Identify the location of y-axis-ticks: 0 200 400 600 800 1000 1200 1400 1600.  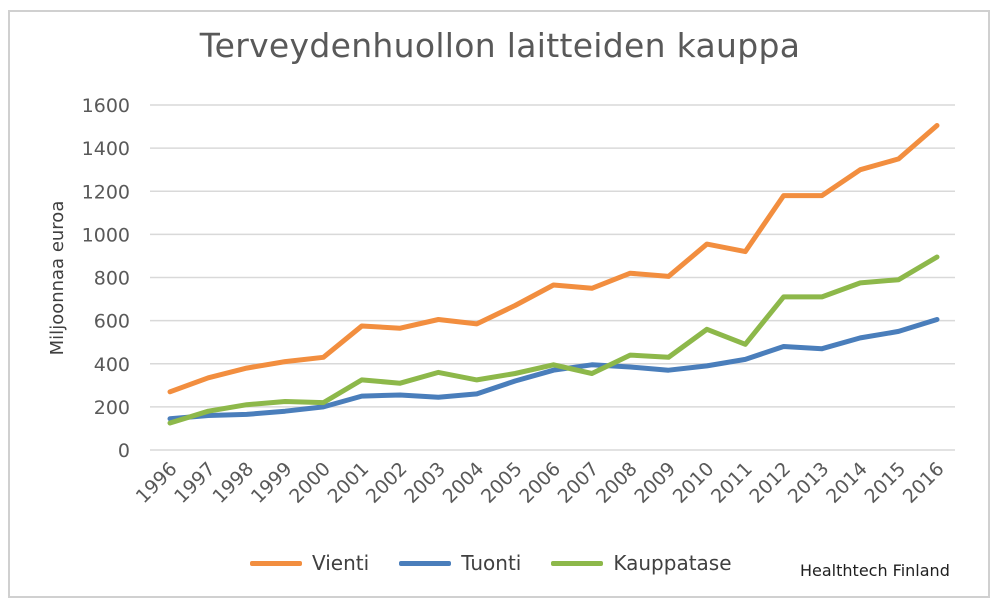
(106, 278).